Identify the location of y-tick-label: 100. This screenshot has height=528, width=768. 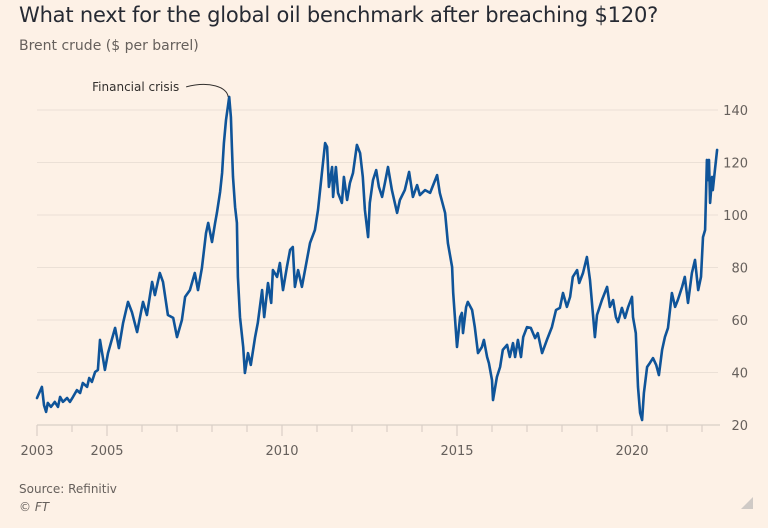
(735, 216).